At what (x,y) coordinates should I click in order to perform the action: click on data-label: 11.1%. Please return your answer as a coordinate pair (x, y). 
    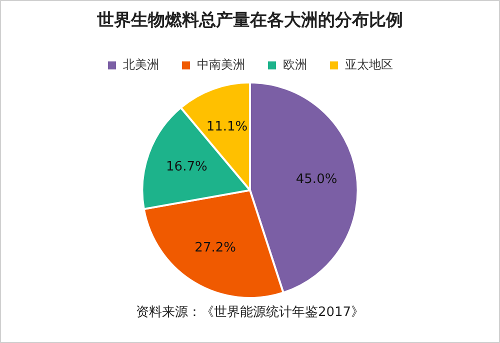
    Looking at the image, I should click on (227, 126).